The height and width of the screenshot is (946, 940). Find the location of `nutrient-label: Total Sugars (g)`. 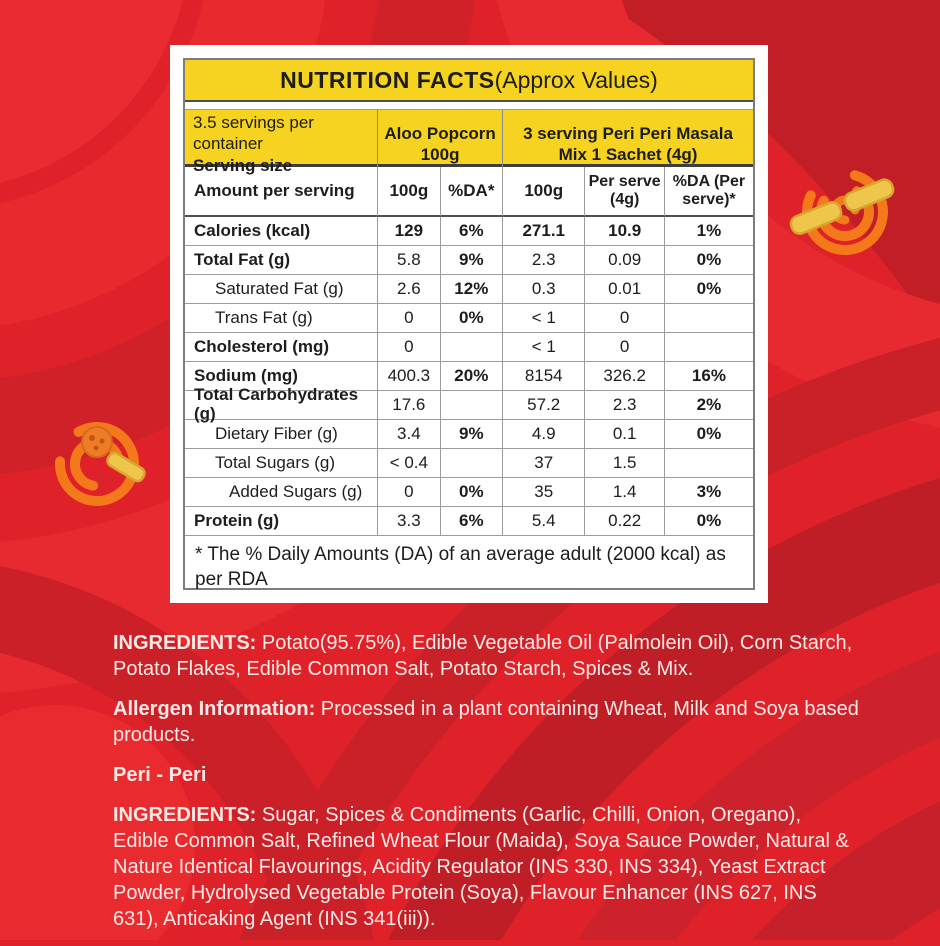

nutrient-label: Total Sugars (g) is located at coordinates (282, 463).